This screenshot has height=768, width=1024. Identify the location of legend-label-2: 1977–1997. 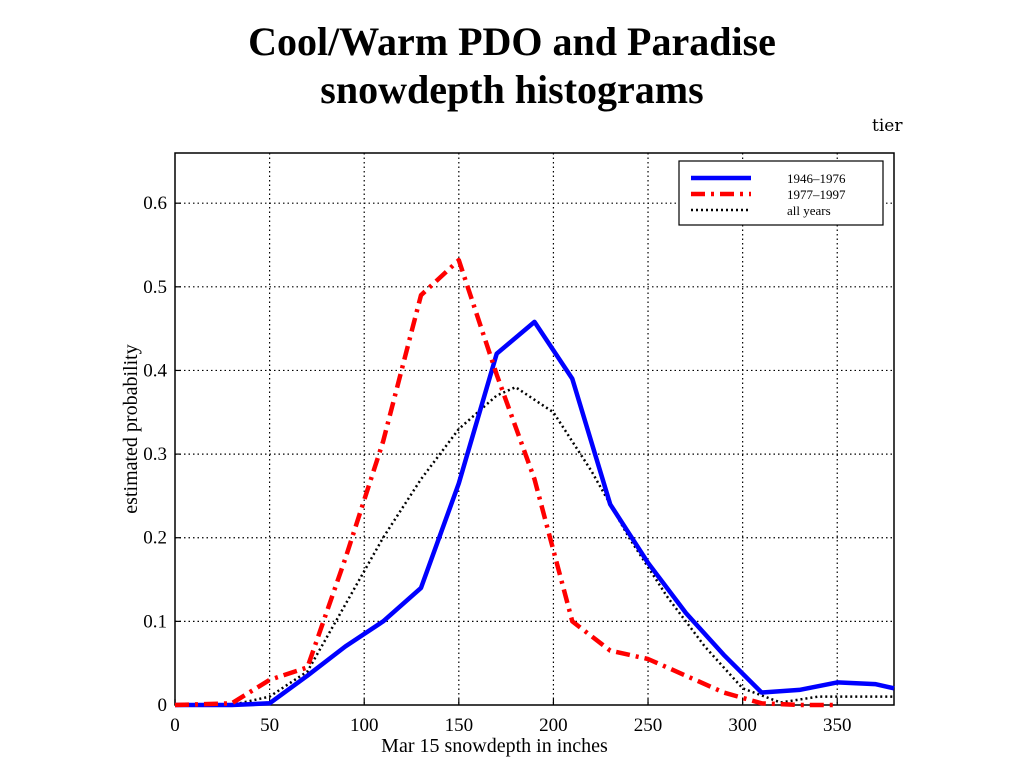
(816, 194).